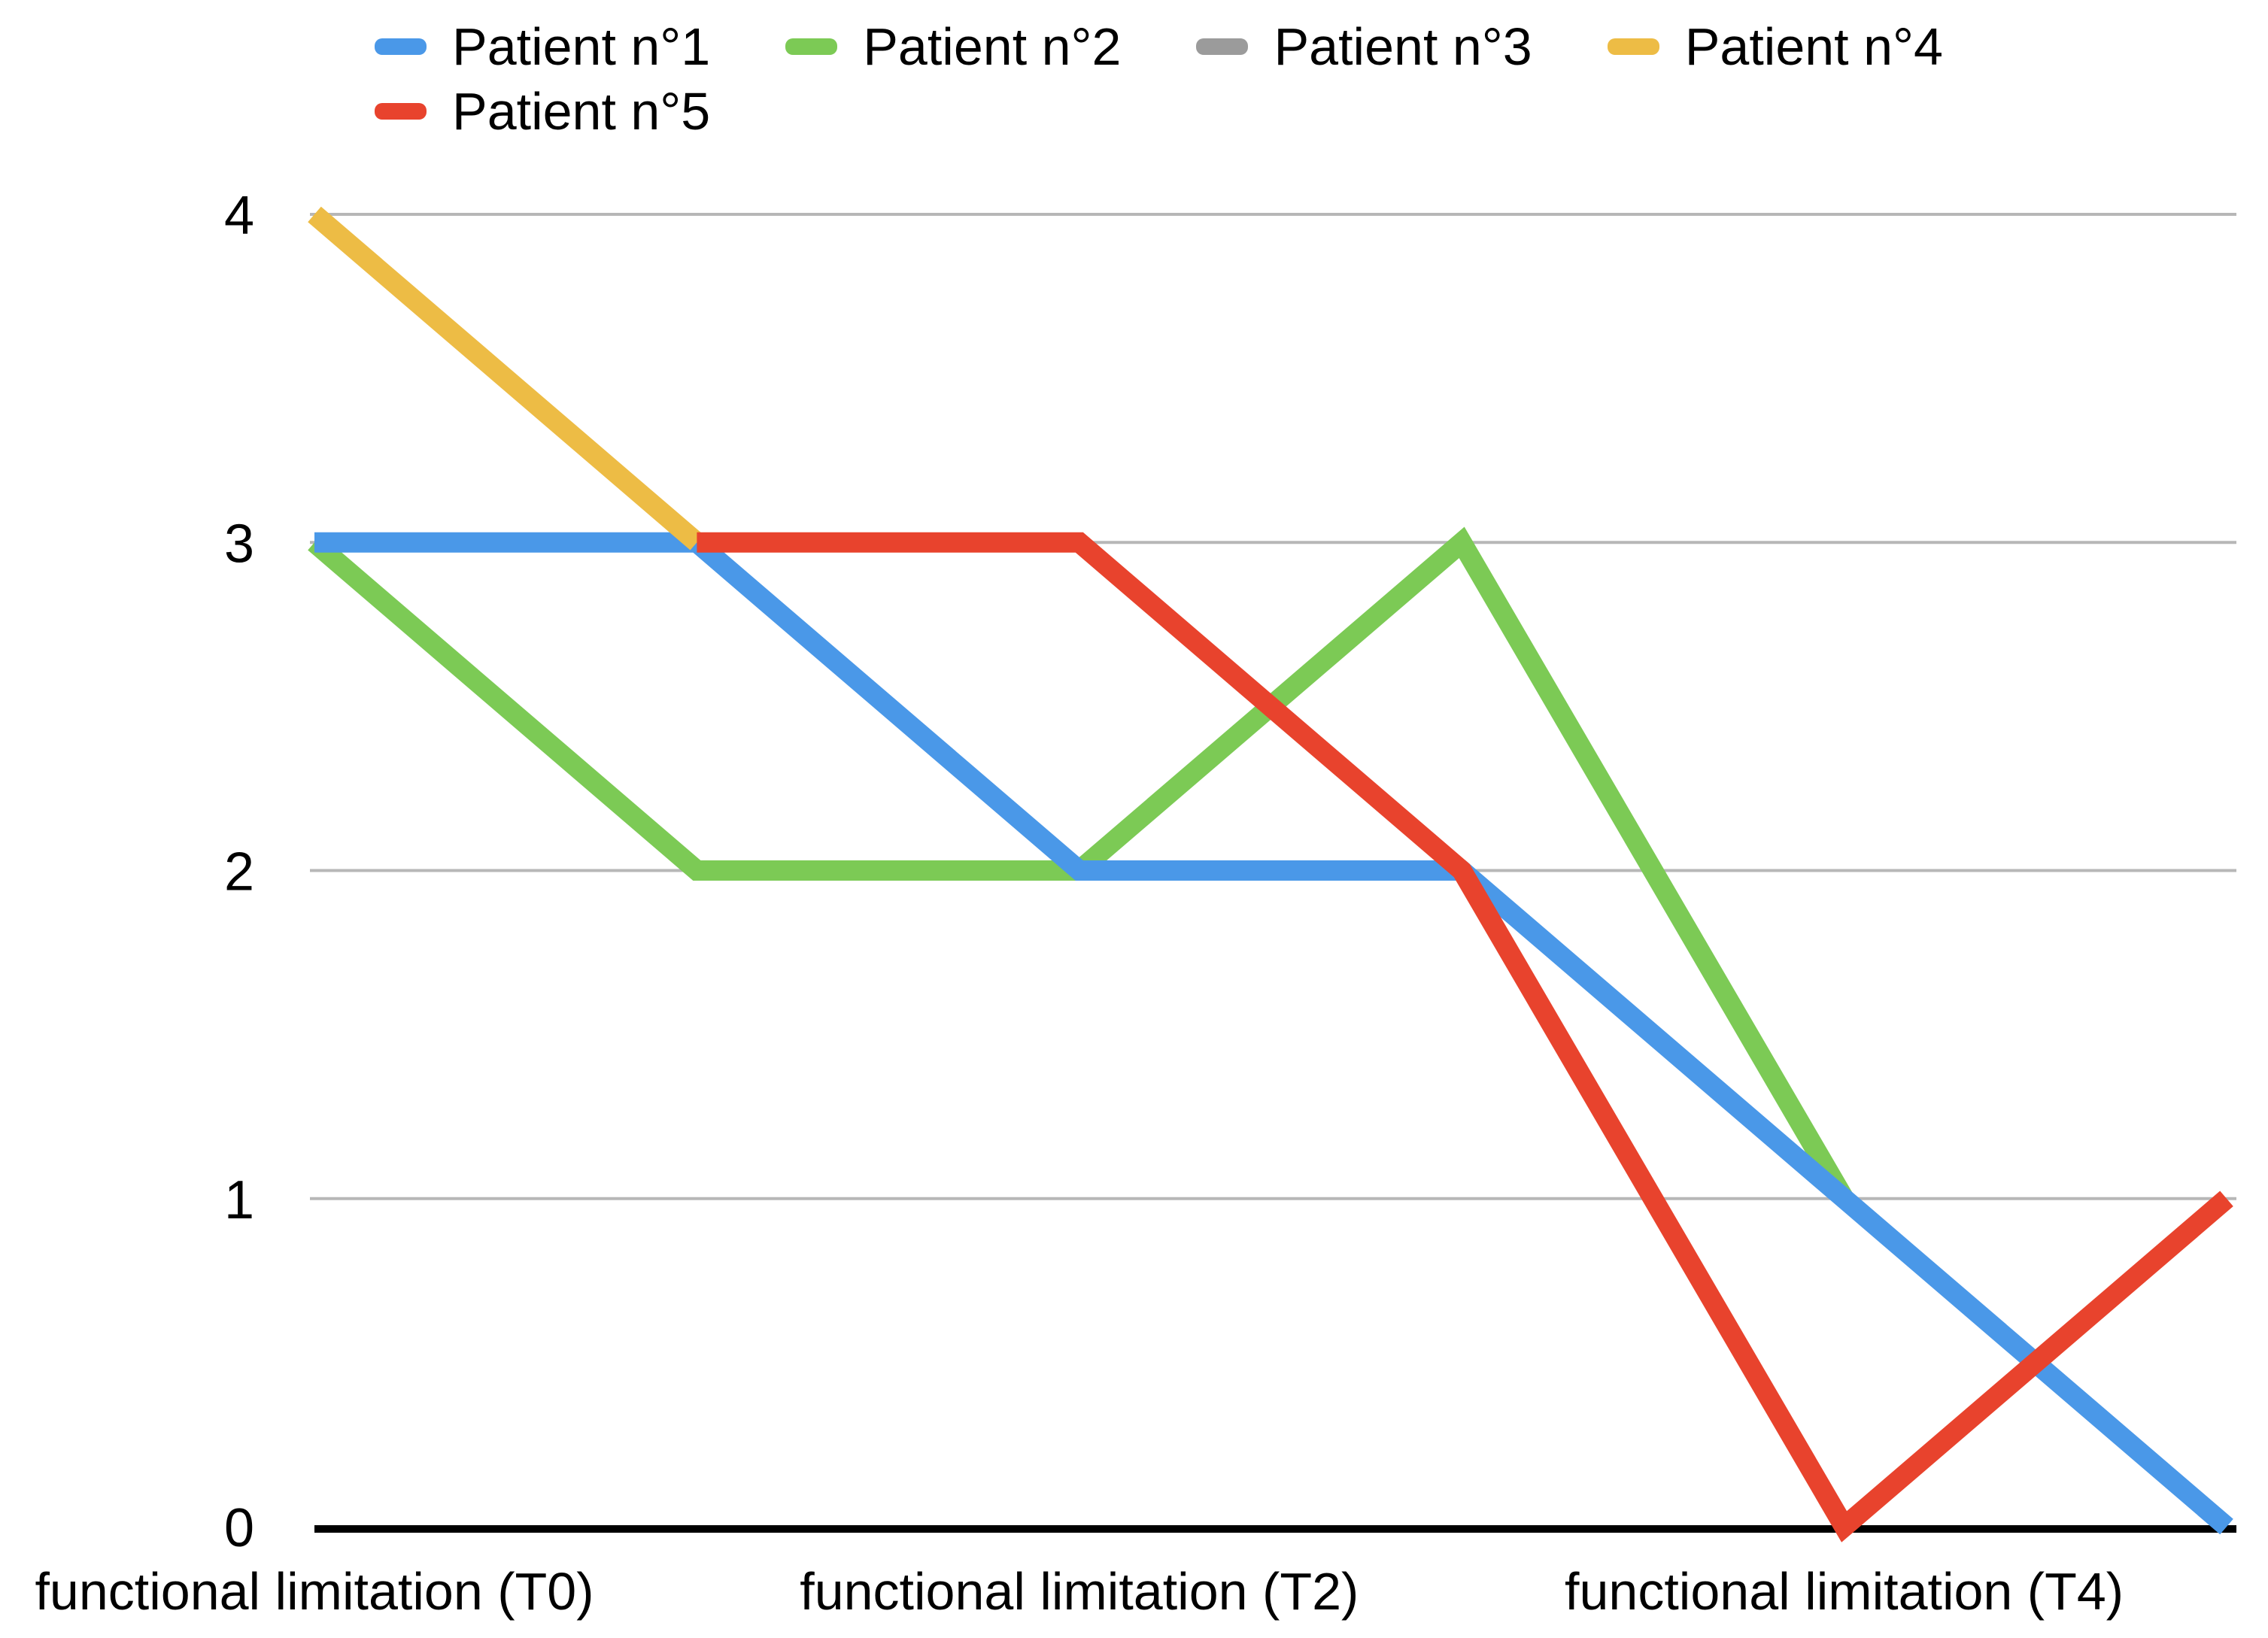  I want to click on y-tick-label-4: 4, so click(239, 216).